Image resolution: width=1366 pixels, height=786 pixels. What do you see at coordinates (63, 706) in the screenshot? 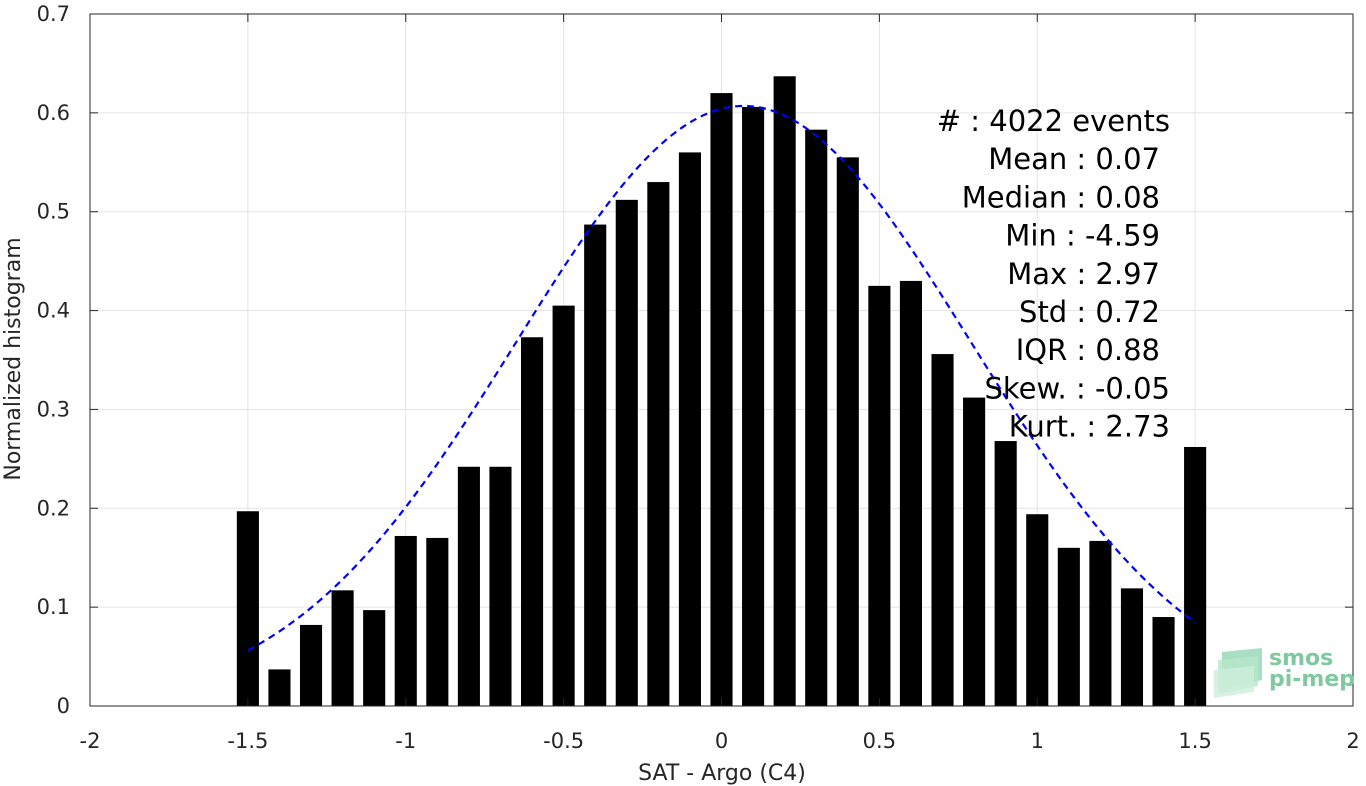
I see `y-tick-label: 0` at bounding box center [63, 706].